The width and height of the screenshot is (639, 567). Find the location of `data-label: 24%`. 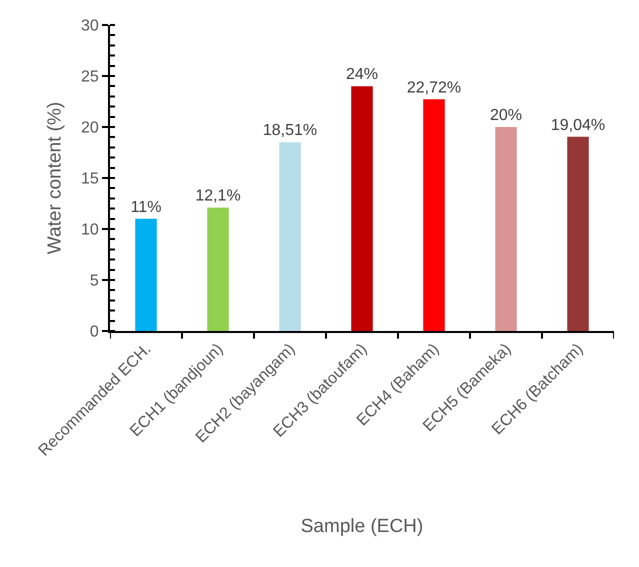

data-label: 24% is located at coordinates (362, 75).